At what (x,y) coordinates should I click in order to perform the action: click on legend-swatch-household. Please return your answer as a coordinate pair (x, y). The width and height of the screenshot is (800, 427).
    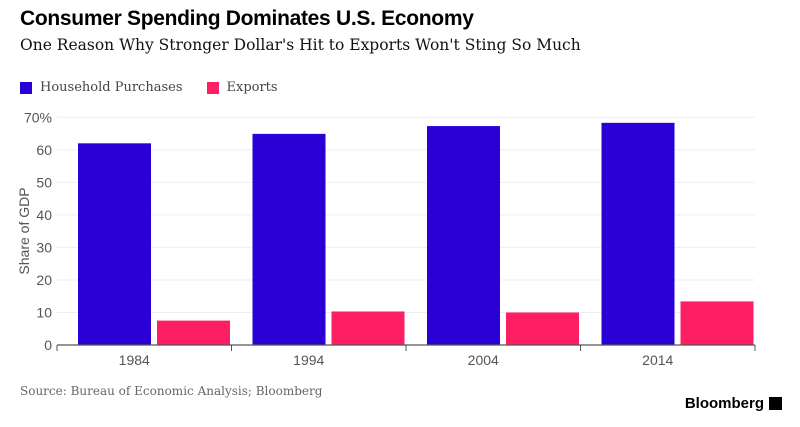
    Looking at the image, I should click on (26, 87).